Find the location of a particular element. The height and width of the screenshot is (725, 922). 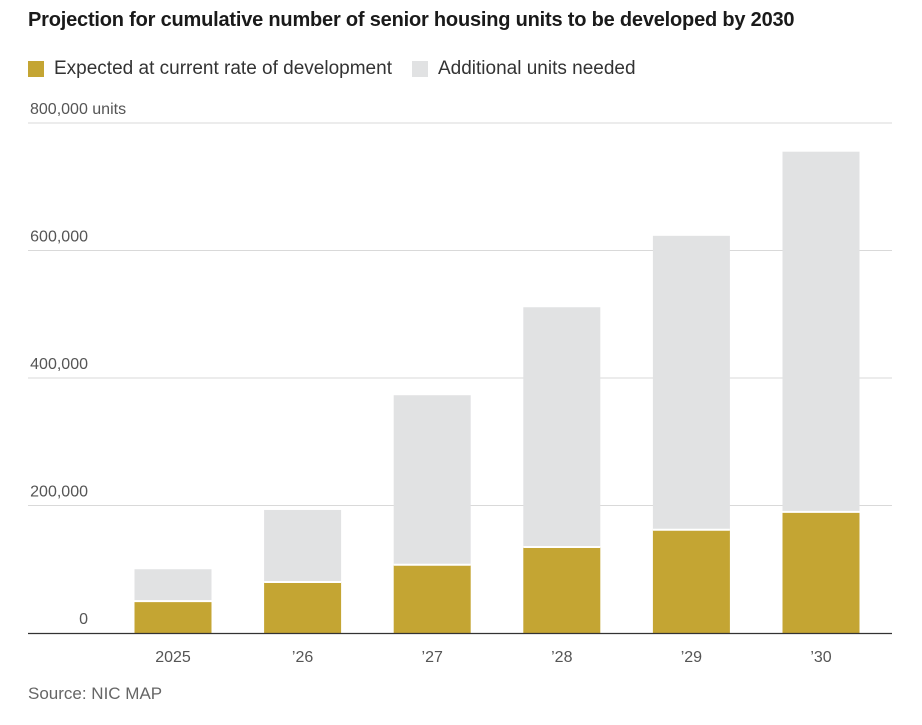

legend-item-additional: Additional units needed is located at coordinates (523, 69).